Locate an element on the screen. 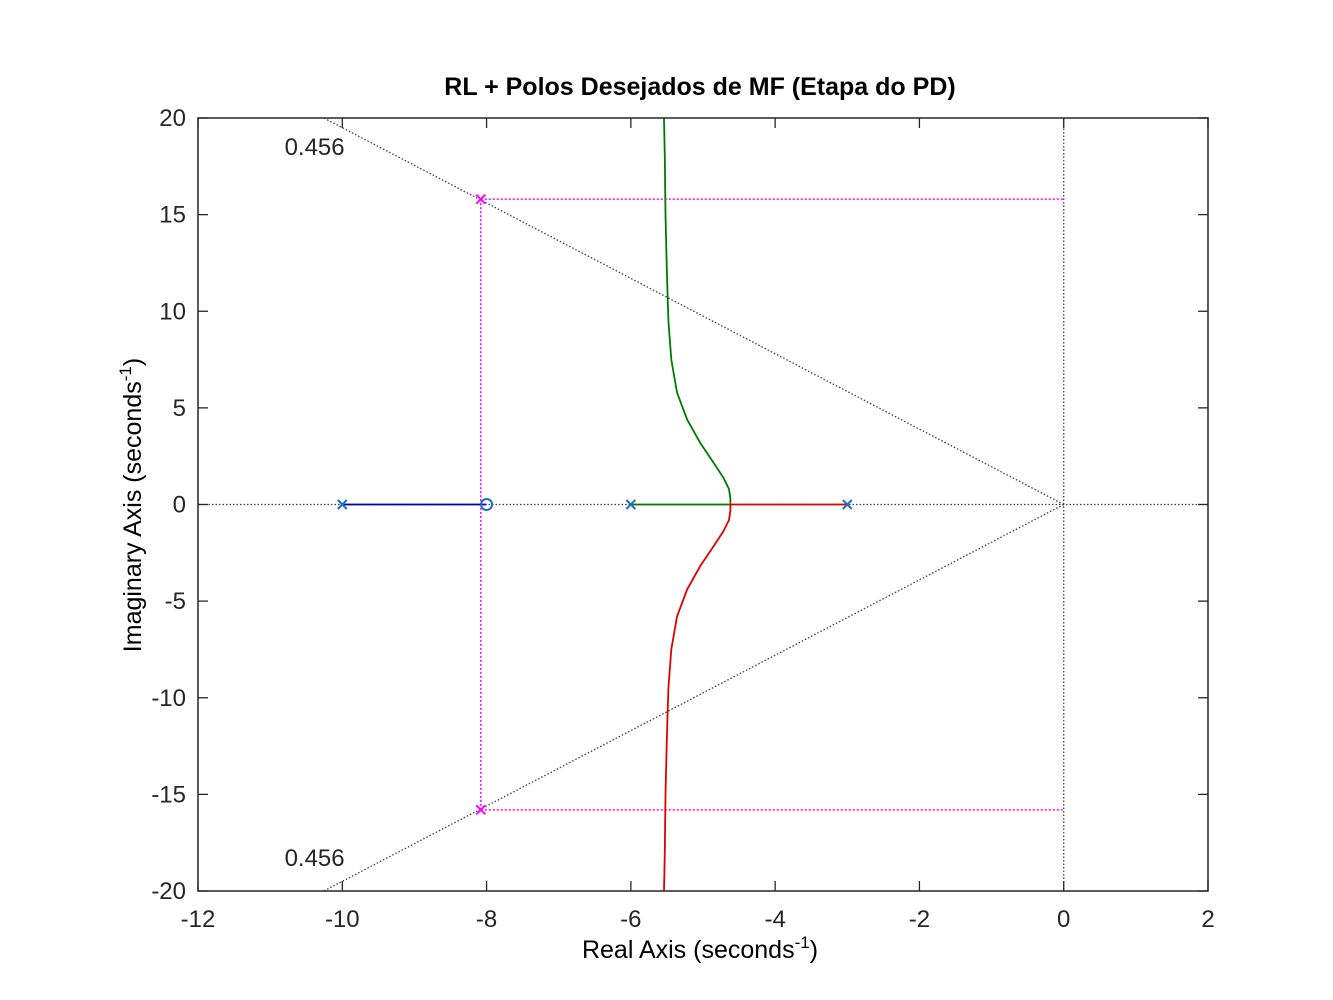  x-tick-label: -6 is located at coordinates (630, 919).